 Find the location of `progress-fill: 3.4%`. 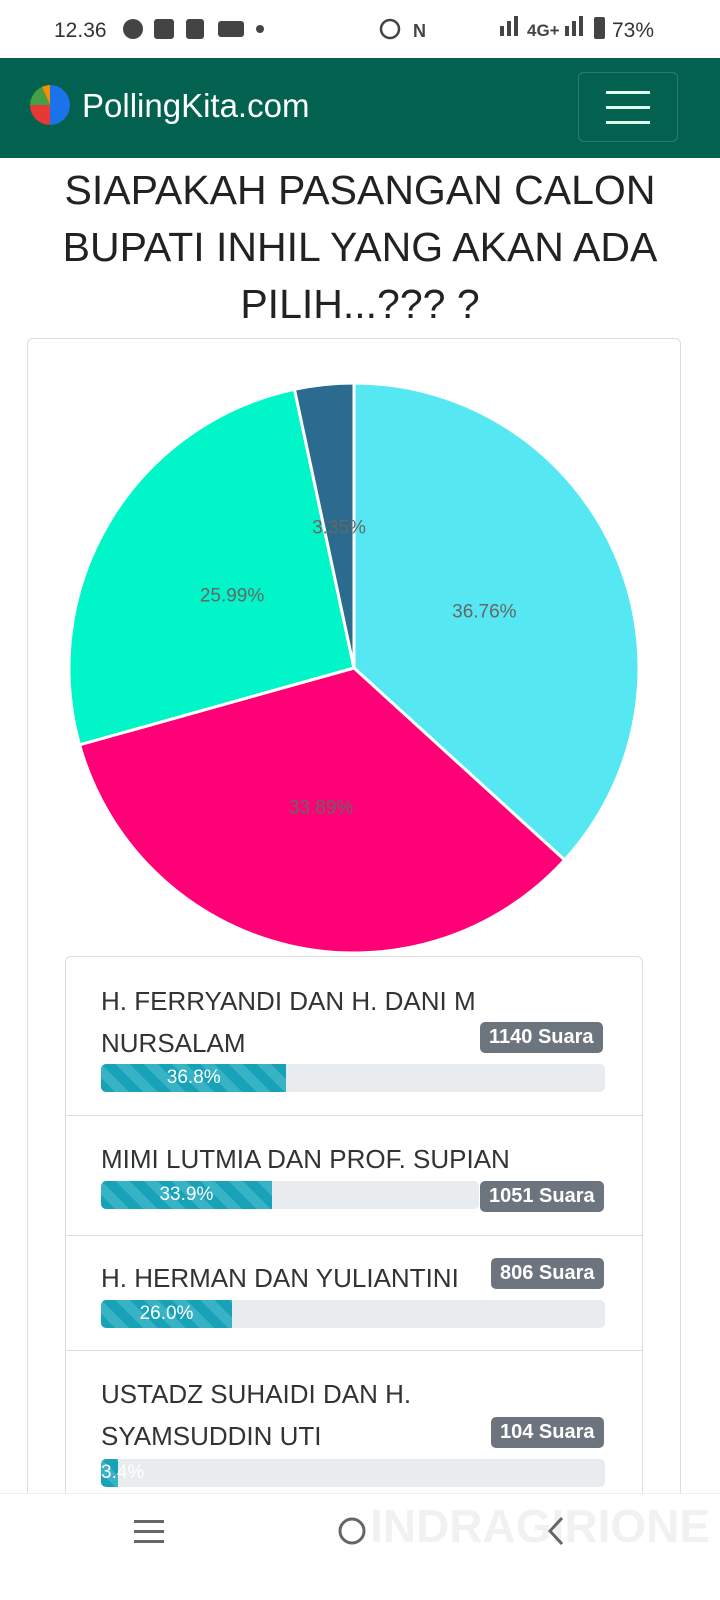

progress-fill: 3.4% is located at coordinates (122, 1473).